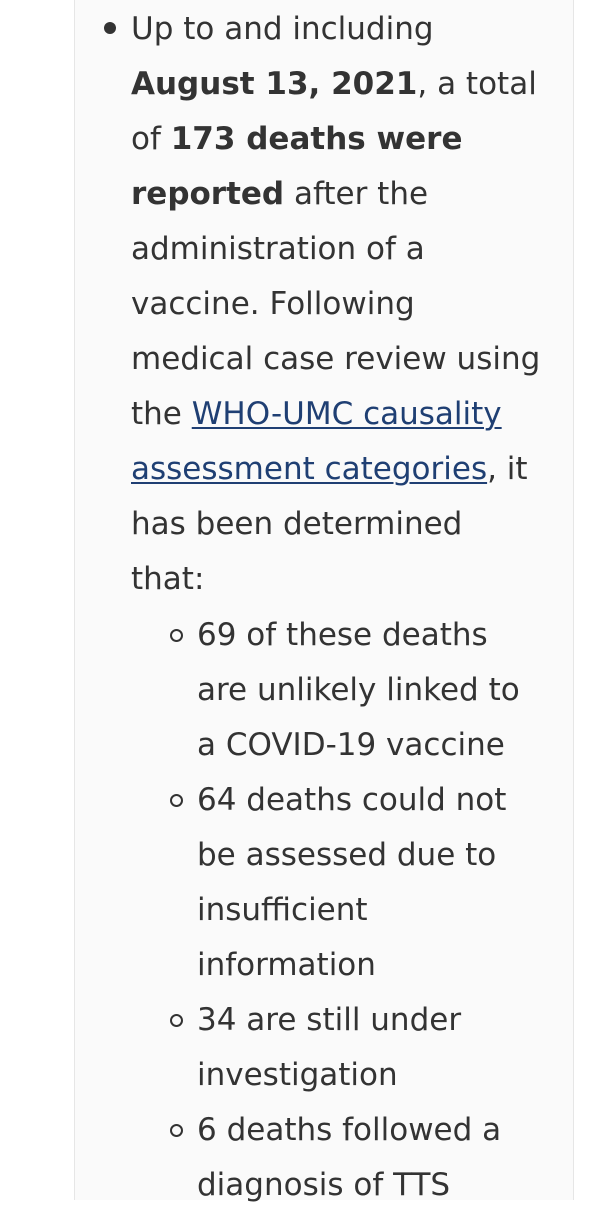 The image size is (601, 1213). I want to click on causality-link: assessment categories, so click(309, 469).